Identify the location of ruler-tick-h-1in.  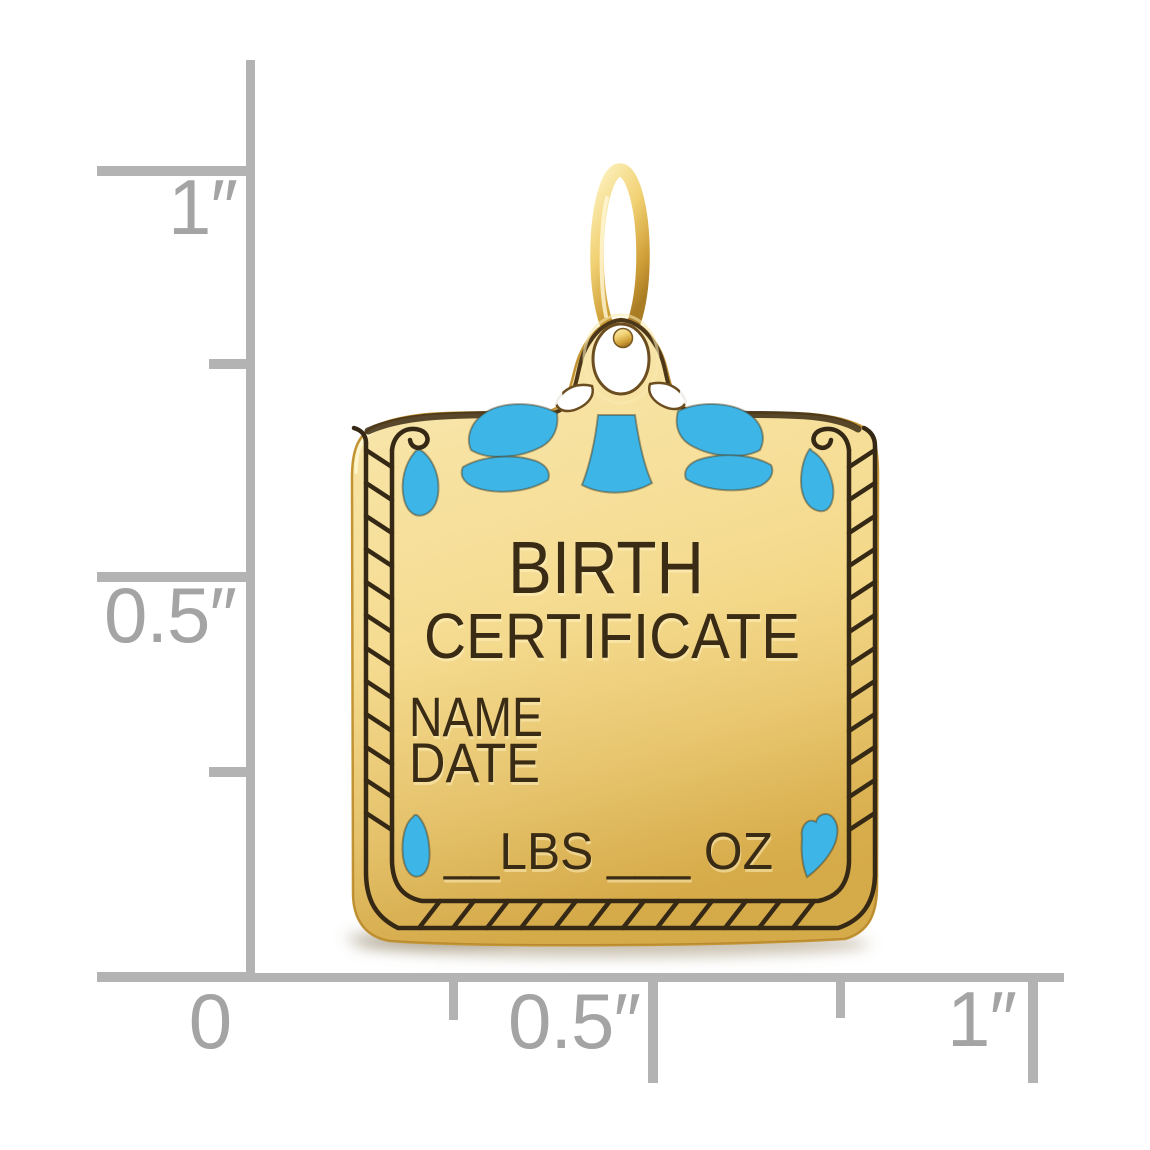
(1033, 1032).